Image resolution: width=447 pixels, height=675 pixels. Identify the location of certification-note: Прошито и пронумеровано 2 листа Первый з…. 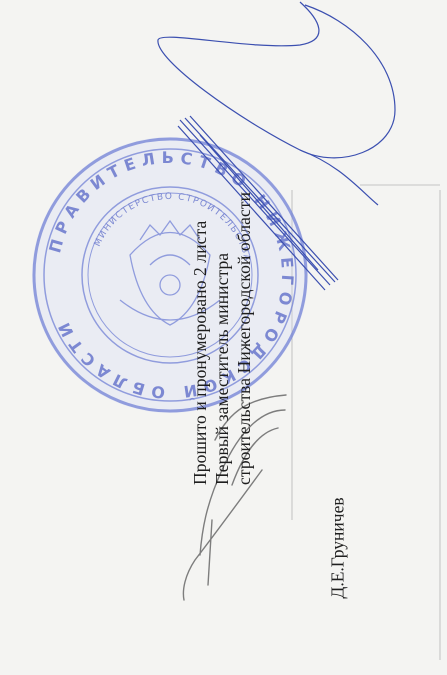
(230, 325).